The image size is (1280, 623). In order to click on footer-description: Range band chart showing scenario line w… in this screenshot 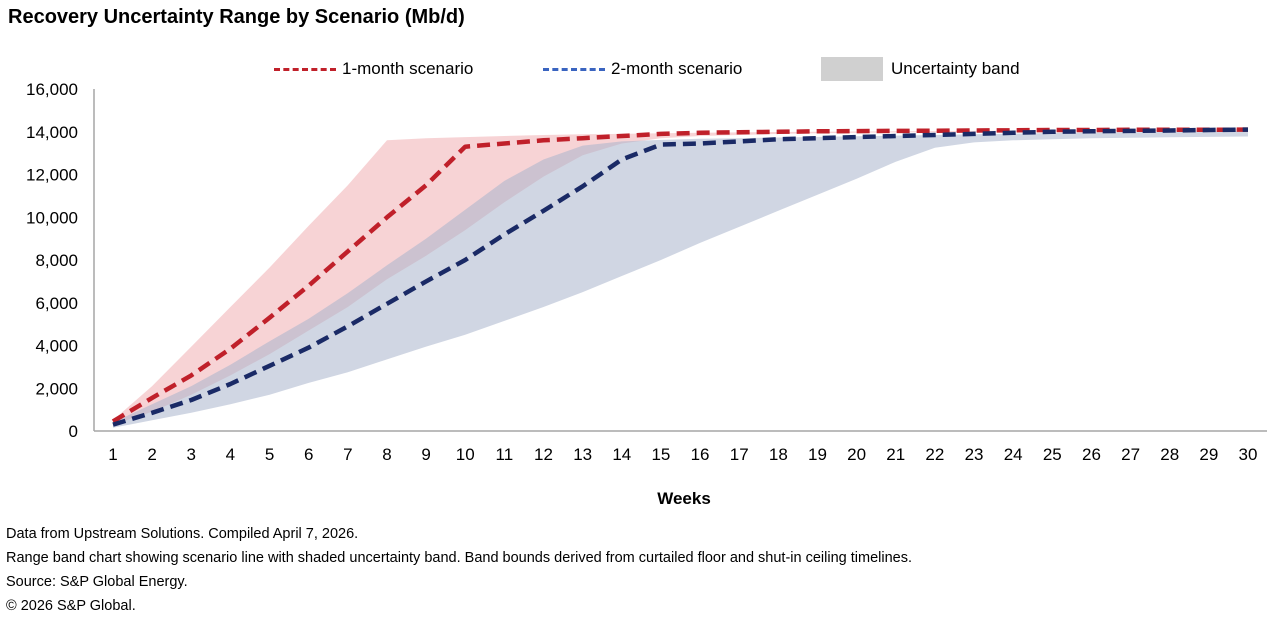, I will do `click(459, 558)`.